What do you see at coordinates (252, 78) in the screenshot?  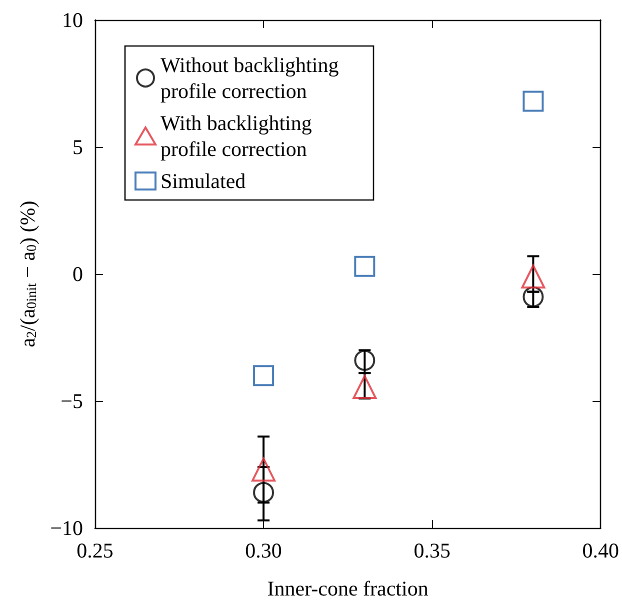 I see `legend-label: Without backlighting profile correction` at bounding box center [252, 78].